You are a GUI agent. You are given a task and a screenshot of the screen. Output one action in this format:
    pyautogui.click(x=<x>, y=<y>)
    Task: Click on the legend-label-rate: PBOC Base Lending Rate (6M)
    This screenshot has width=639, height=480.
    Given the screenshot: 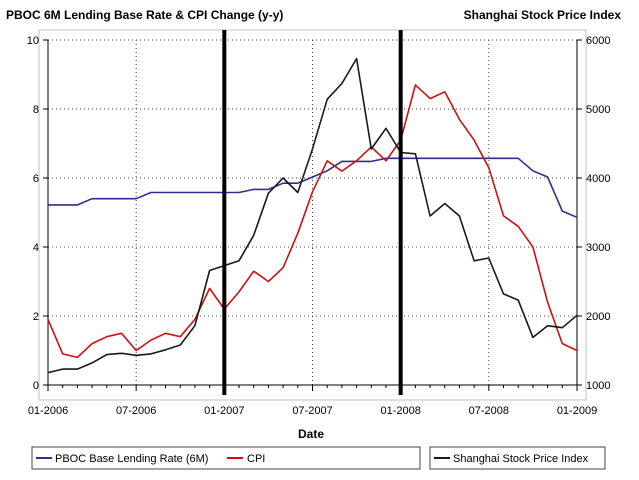 What is the action you would take?
    pyautogui.click(x=131, y=459)
    